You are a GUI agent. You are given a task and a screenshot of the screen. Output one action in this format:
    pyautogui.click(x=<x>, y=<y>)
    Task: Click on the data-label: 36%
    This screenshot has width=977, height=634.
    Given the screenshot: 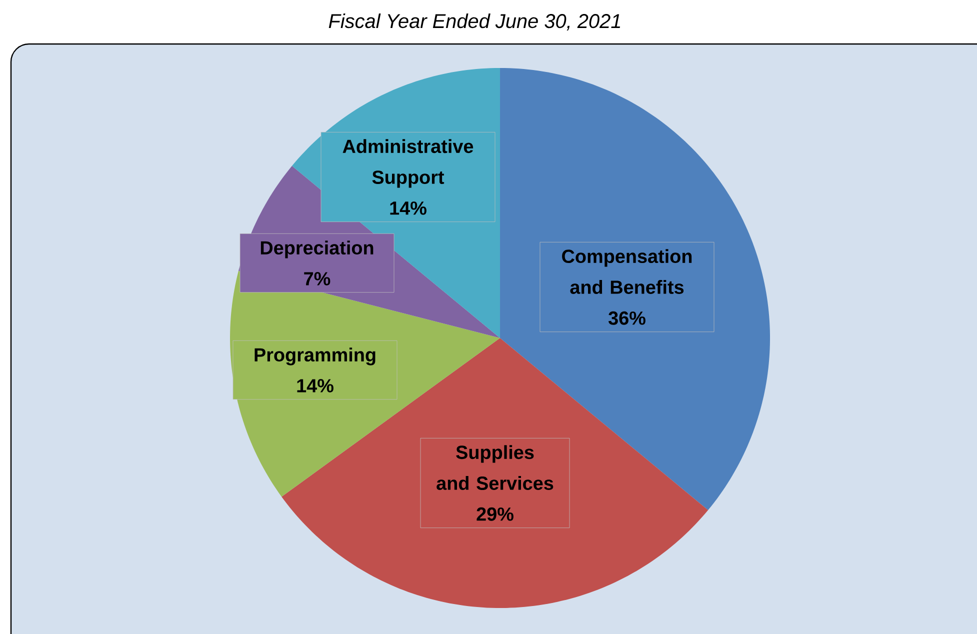 What is the action you would take?
    pyautogui.click(x=627, y=318)
    